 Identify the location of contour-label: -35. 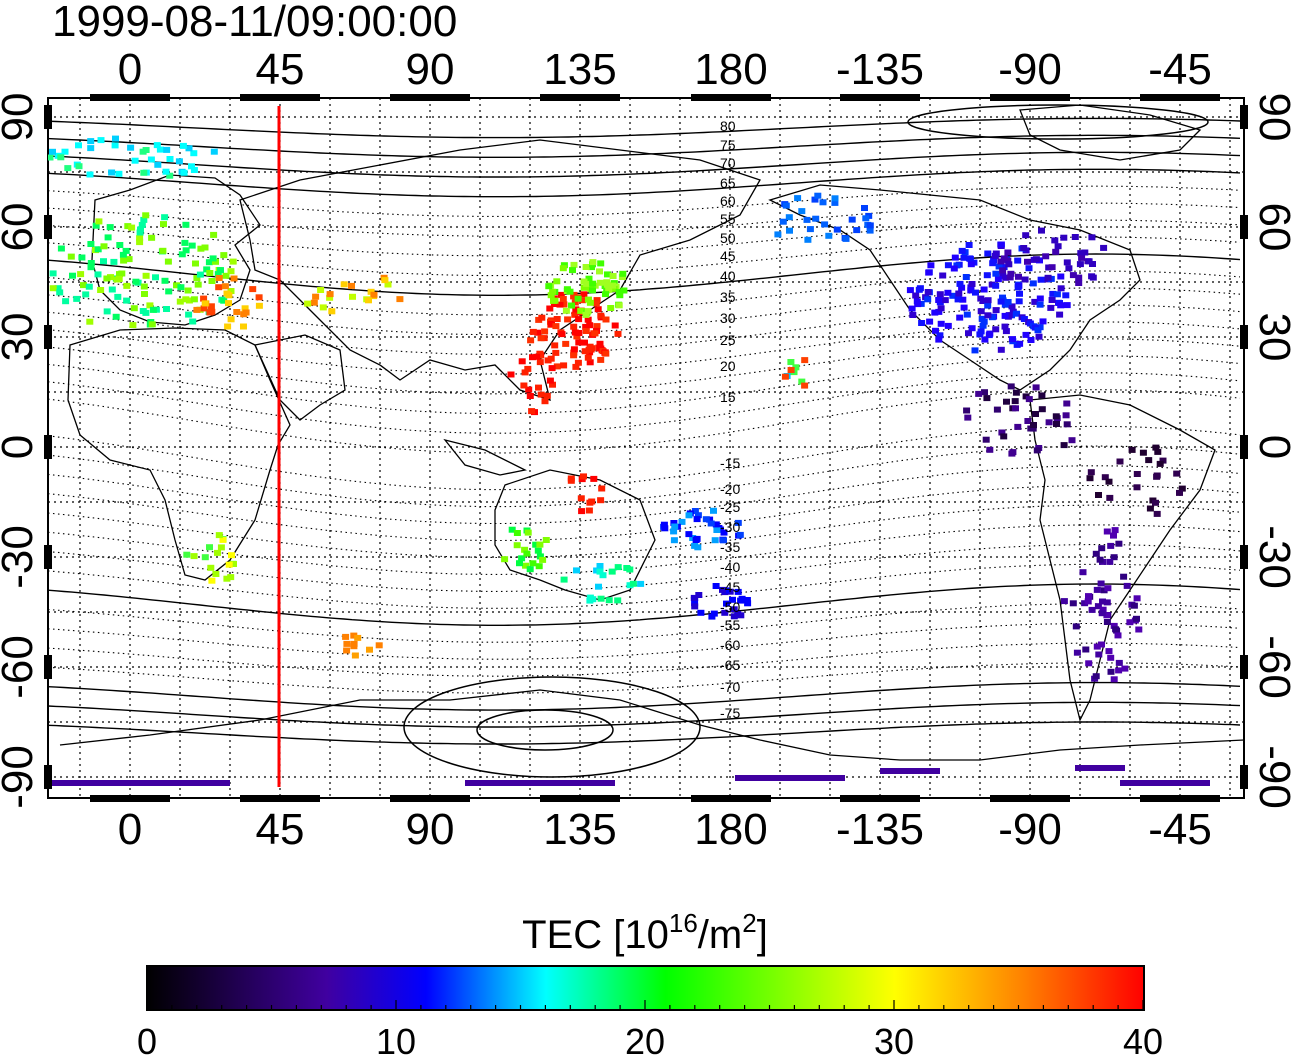
(730, 547).